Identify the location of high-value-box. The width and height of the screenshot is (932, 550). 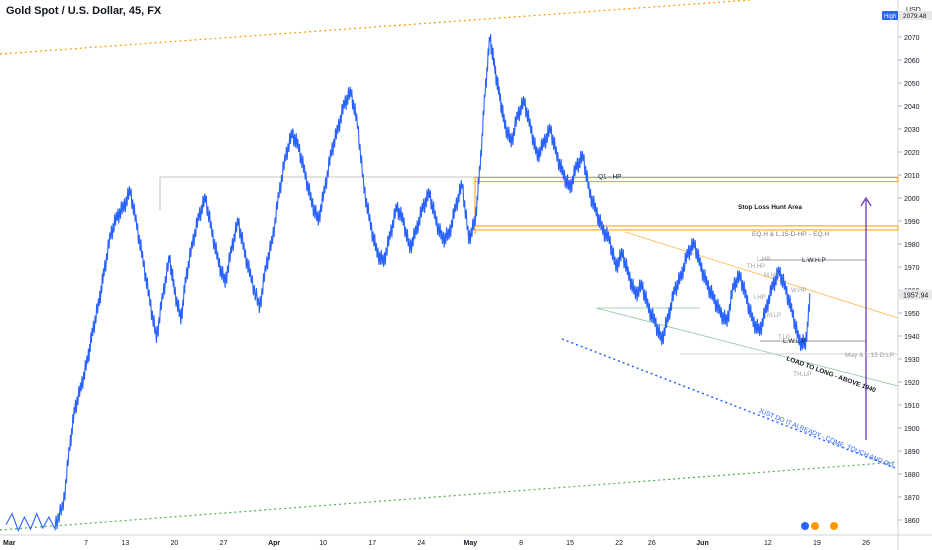
(915, 15).